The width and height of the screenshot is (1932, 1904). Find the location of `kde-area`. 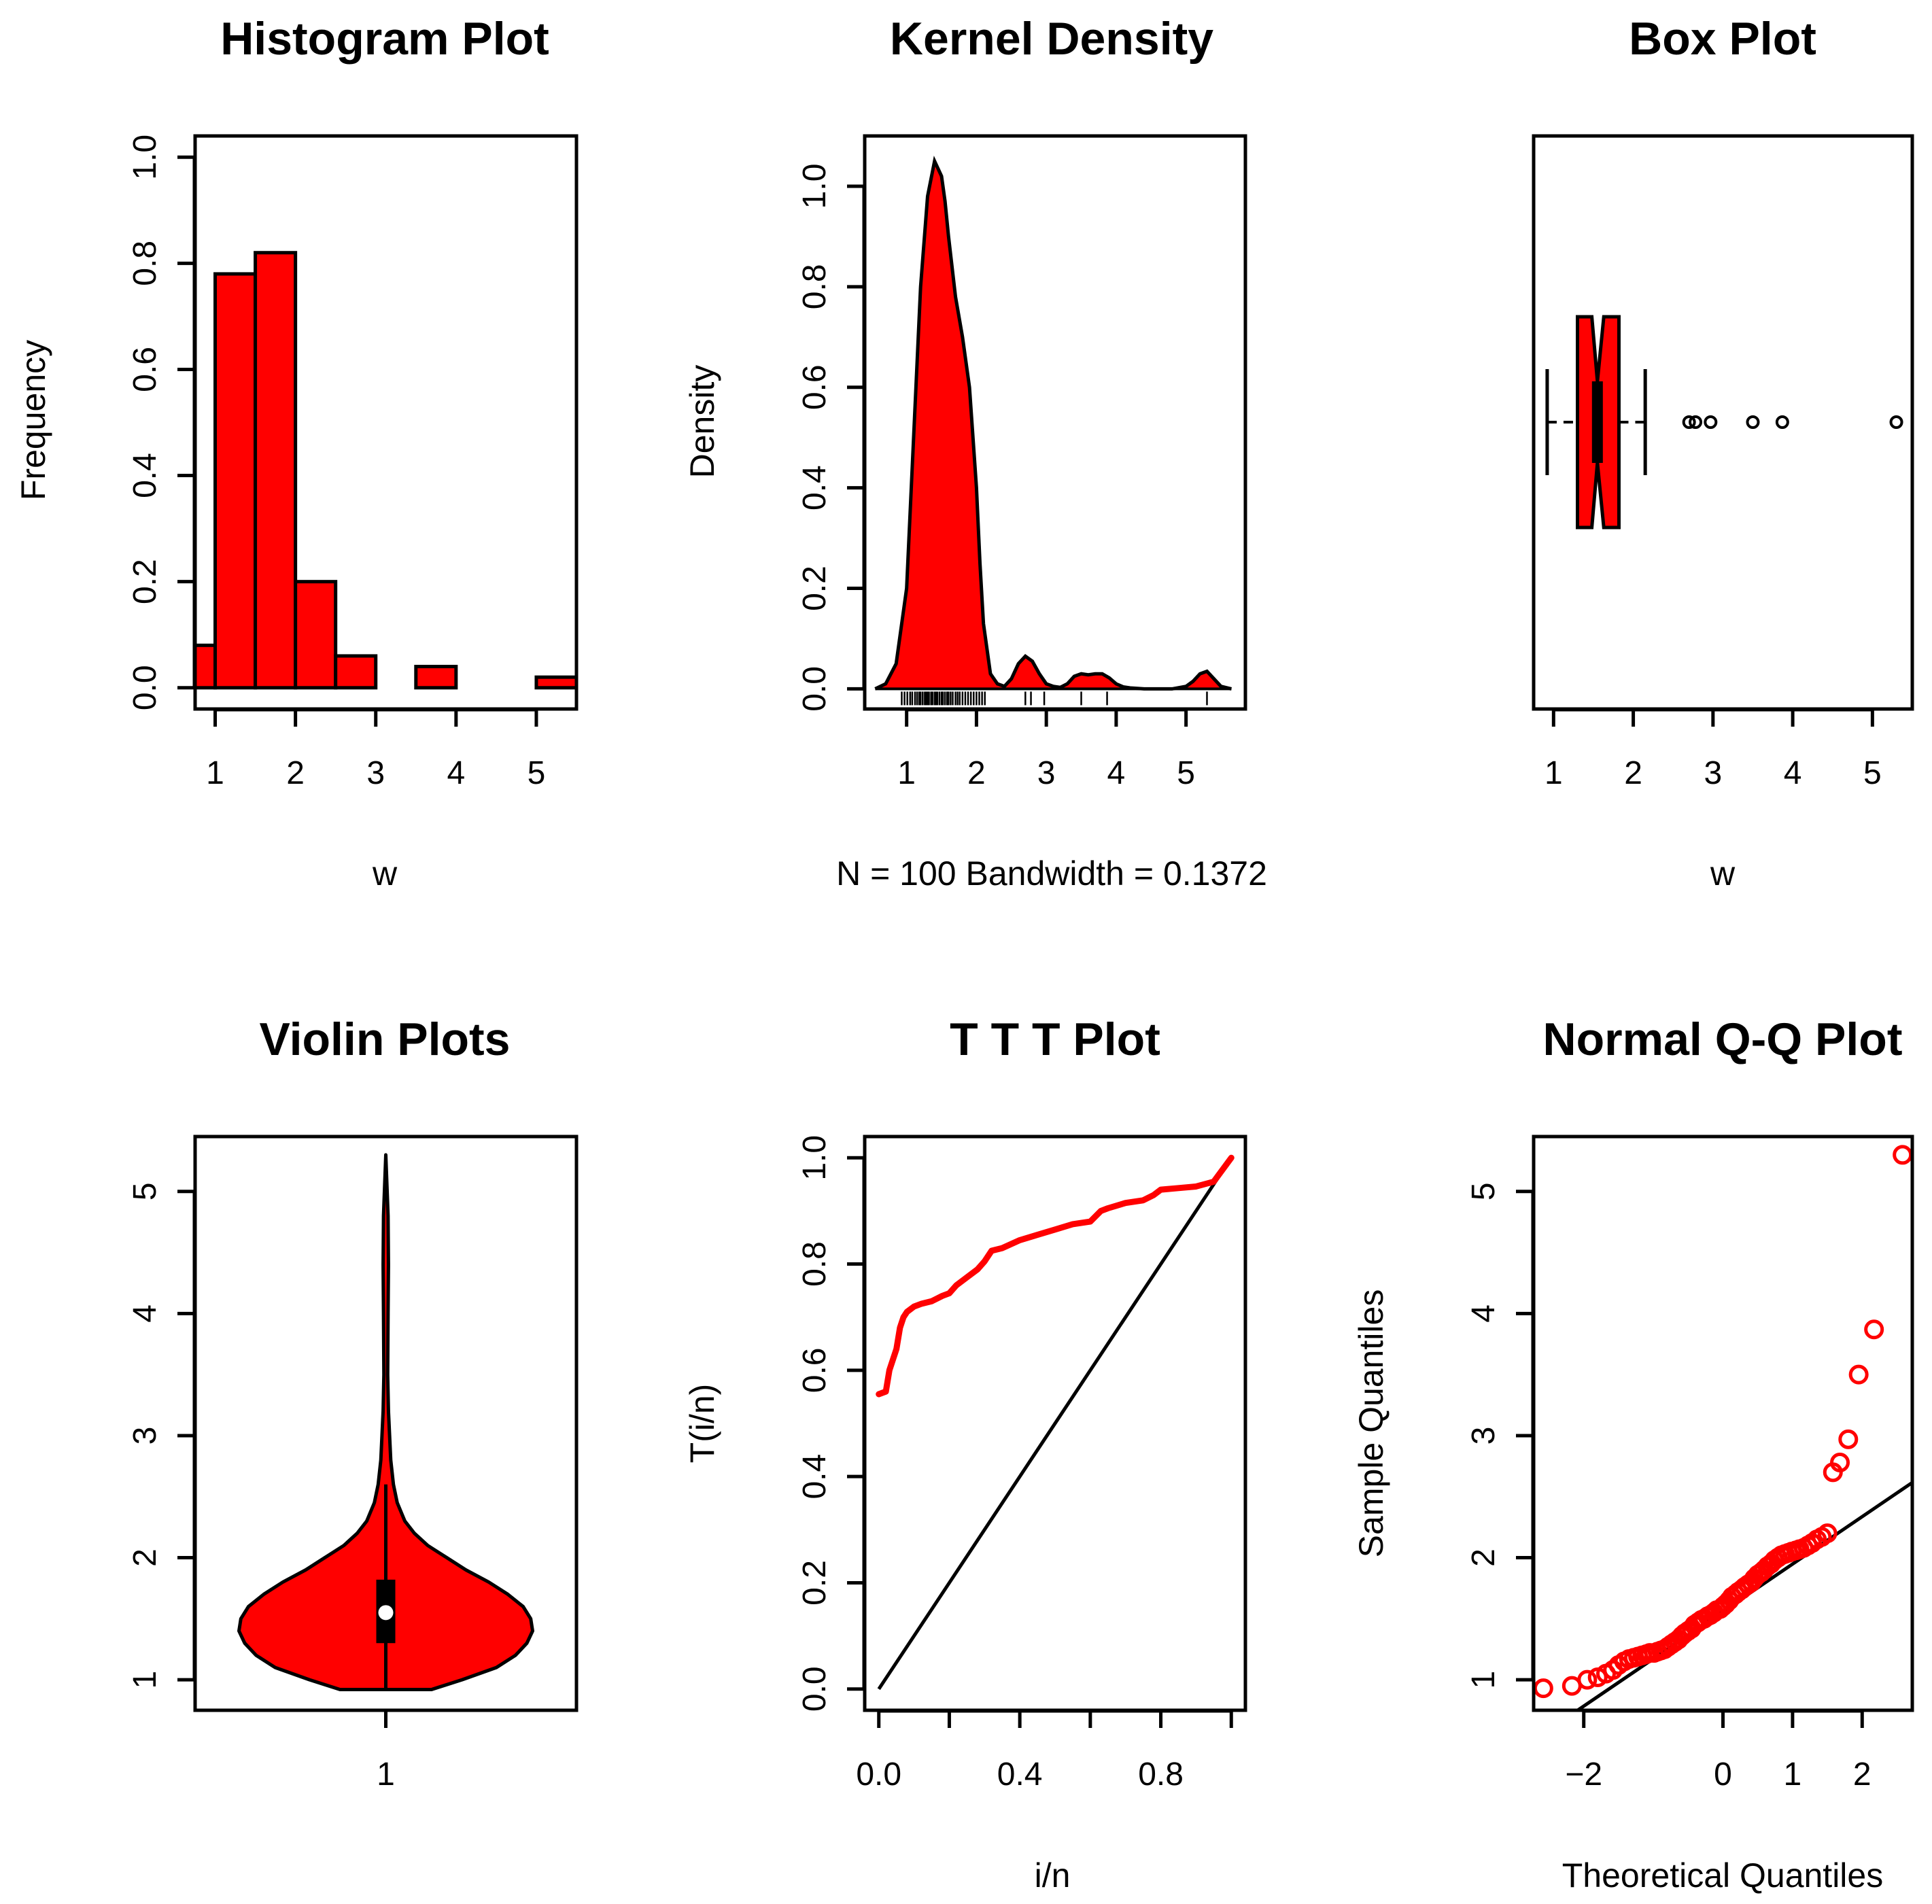

kde-area is located at coordinates (1053, 424).